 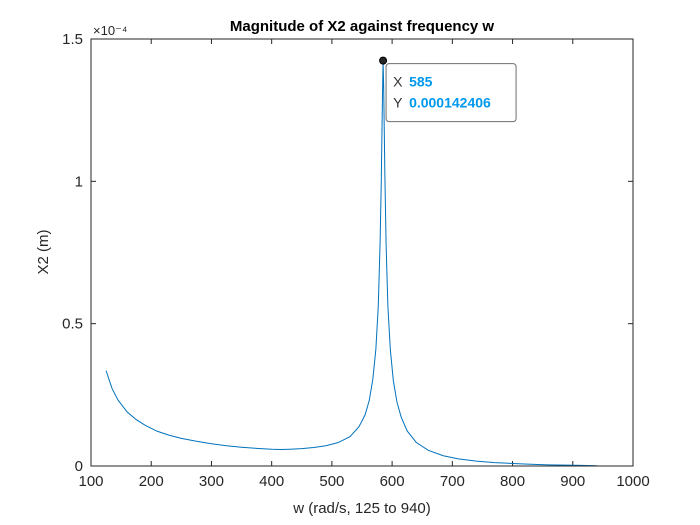 I want to click on y-tick-label: 0.5, so click(x=72, y=324).